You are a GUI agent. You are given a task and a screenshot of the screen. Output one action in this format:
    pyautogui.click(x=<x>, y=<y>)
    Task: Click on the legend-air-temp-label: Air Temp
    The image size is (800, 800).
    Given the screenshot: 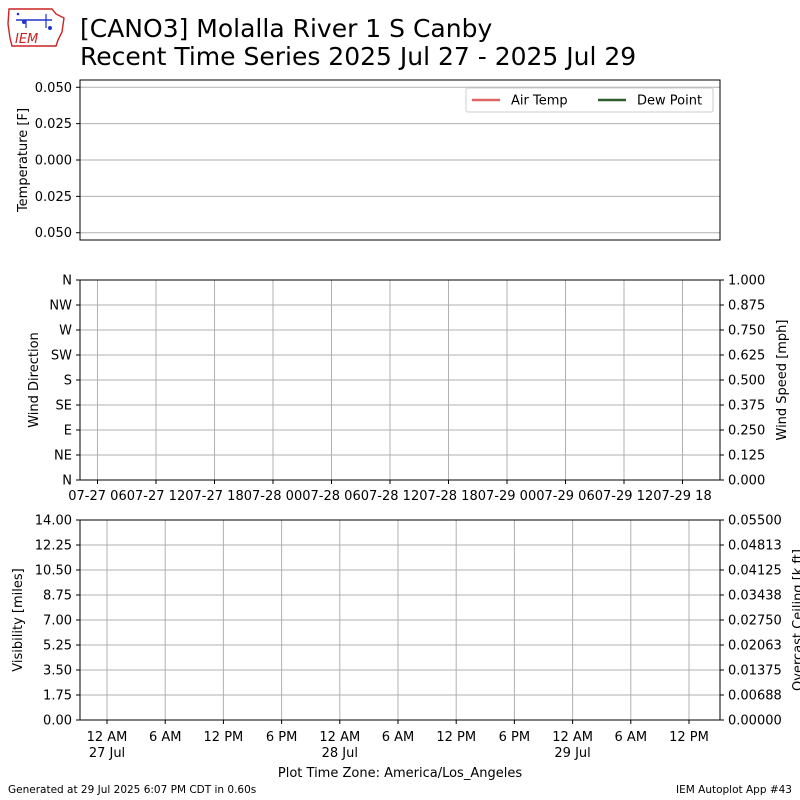 What is the action you would take?
    pyautogui.click(x=539, y=101)
    